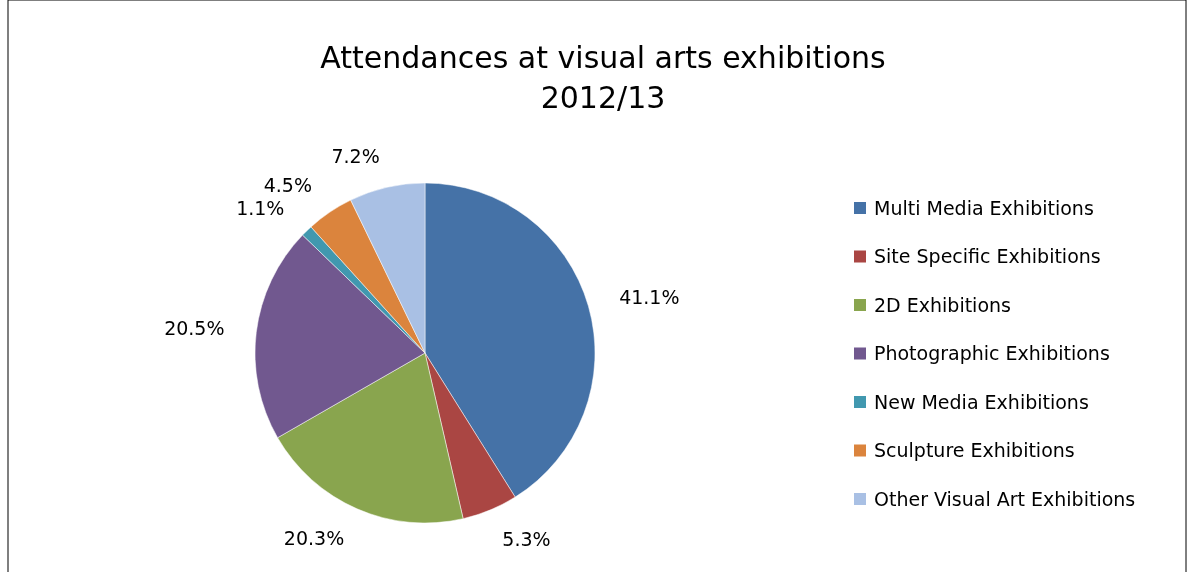 This screenshot has height=572, width=1187. What do you see at coordinates (942, 304) in the screenshot?
I see `legend-label: 2D Exhibitions` at bounding box center [942, 304].